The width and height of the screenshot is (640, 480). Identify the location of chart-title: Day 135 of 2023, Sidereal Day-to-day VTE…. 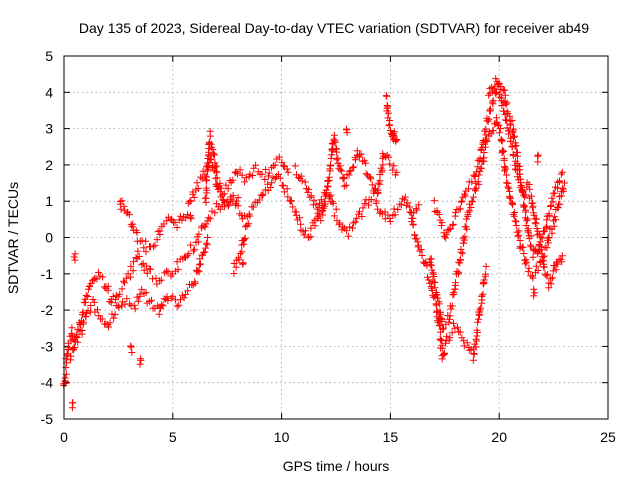
(334, 28).